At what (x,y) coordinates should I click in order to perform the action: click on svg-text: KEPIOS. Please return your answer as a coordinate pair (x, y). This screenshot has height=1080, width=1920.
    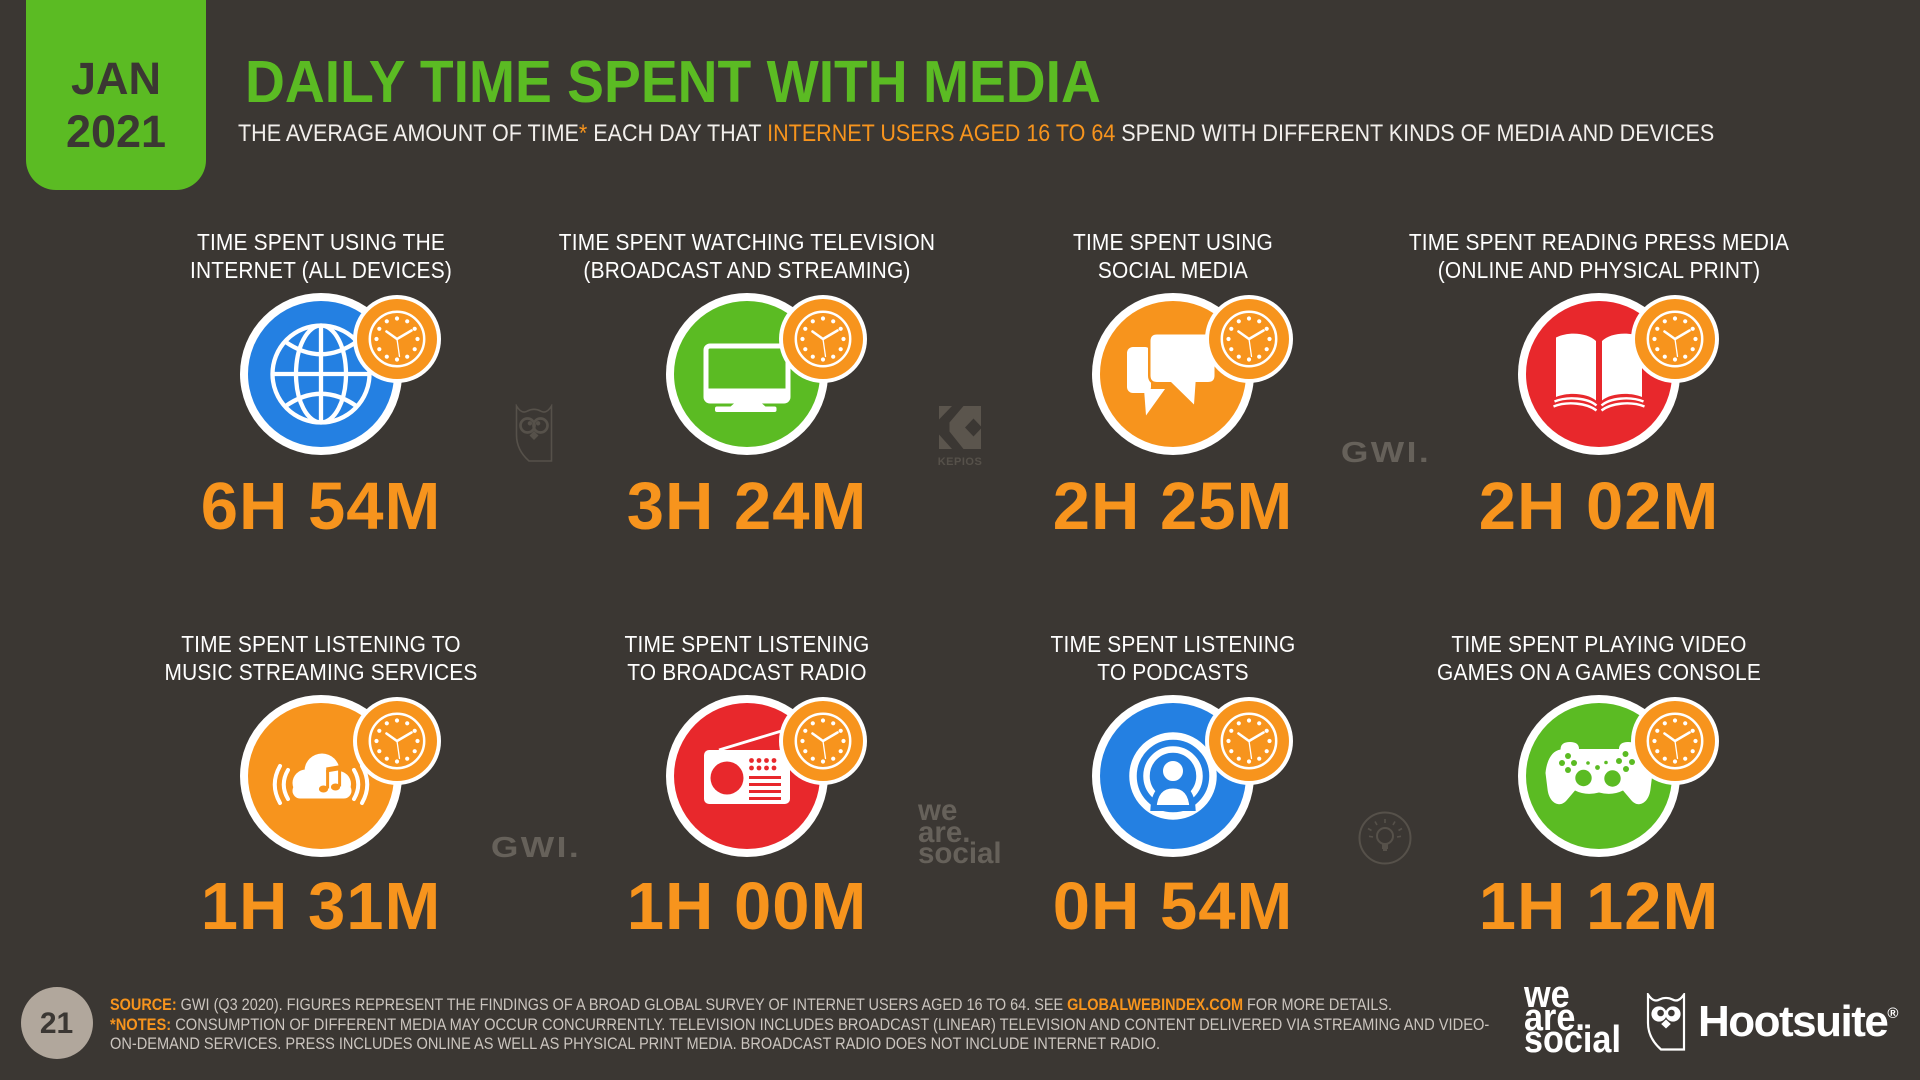
    Looking at the image, I should click on (960, 461).